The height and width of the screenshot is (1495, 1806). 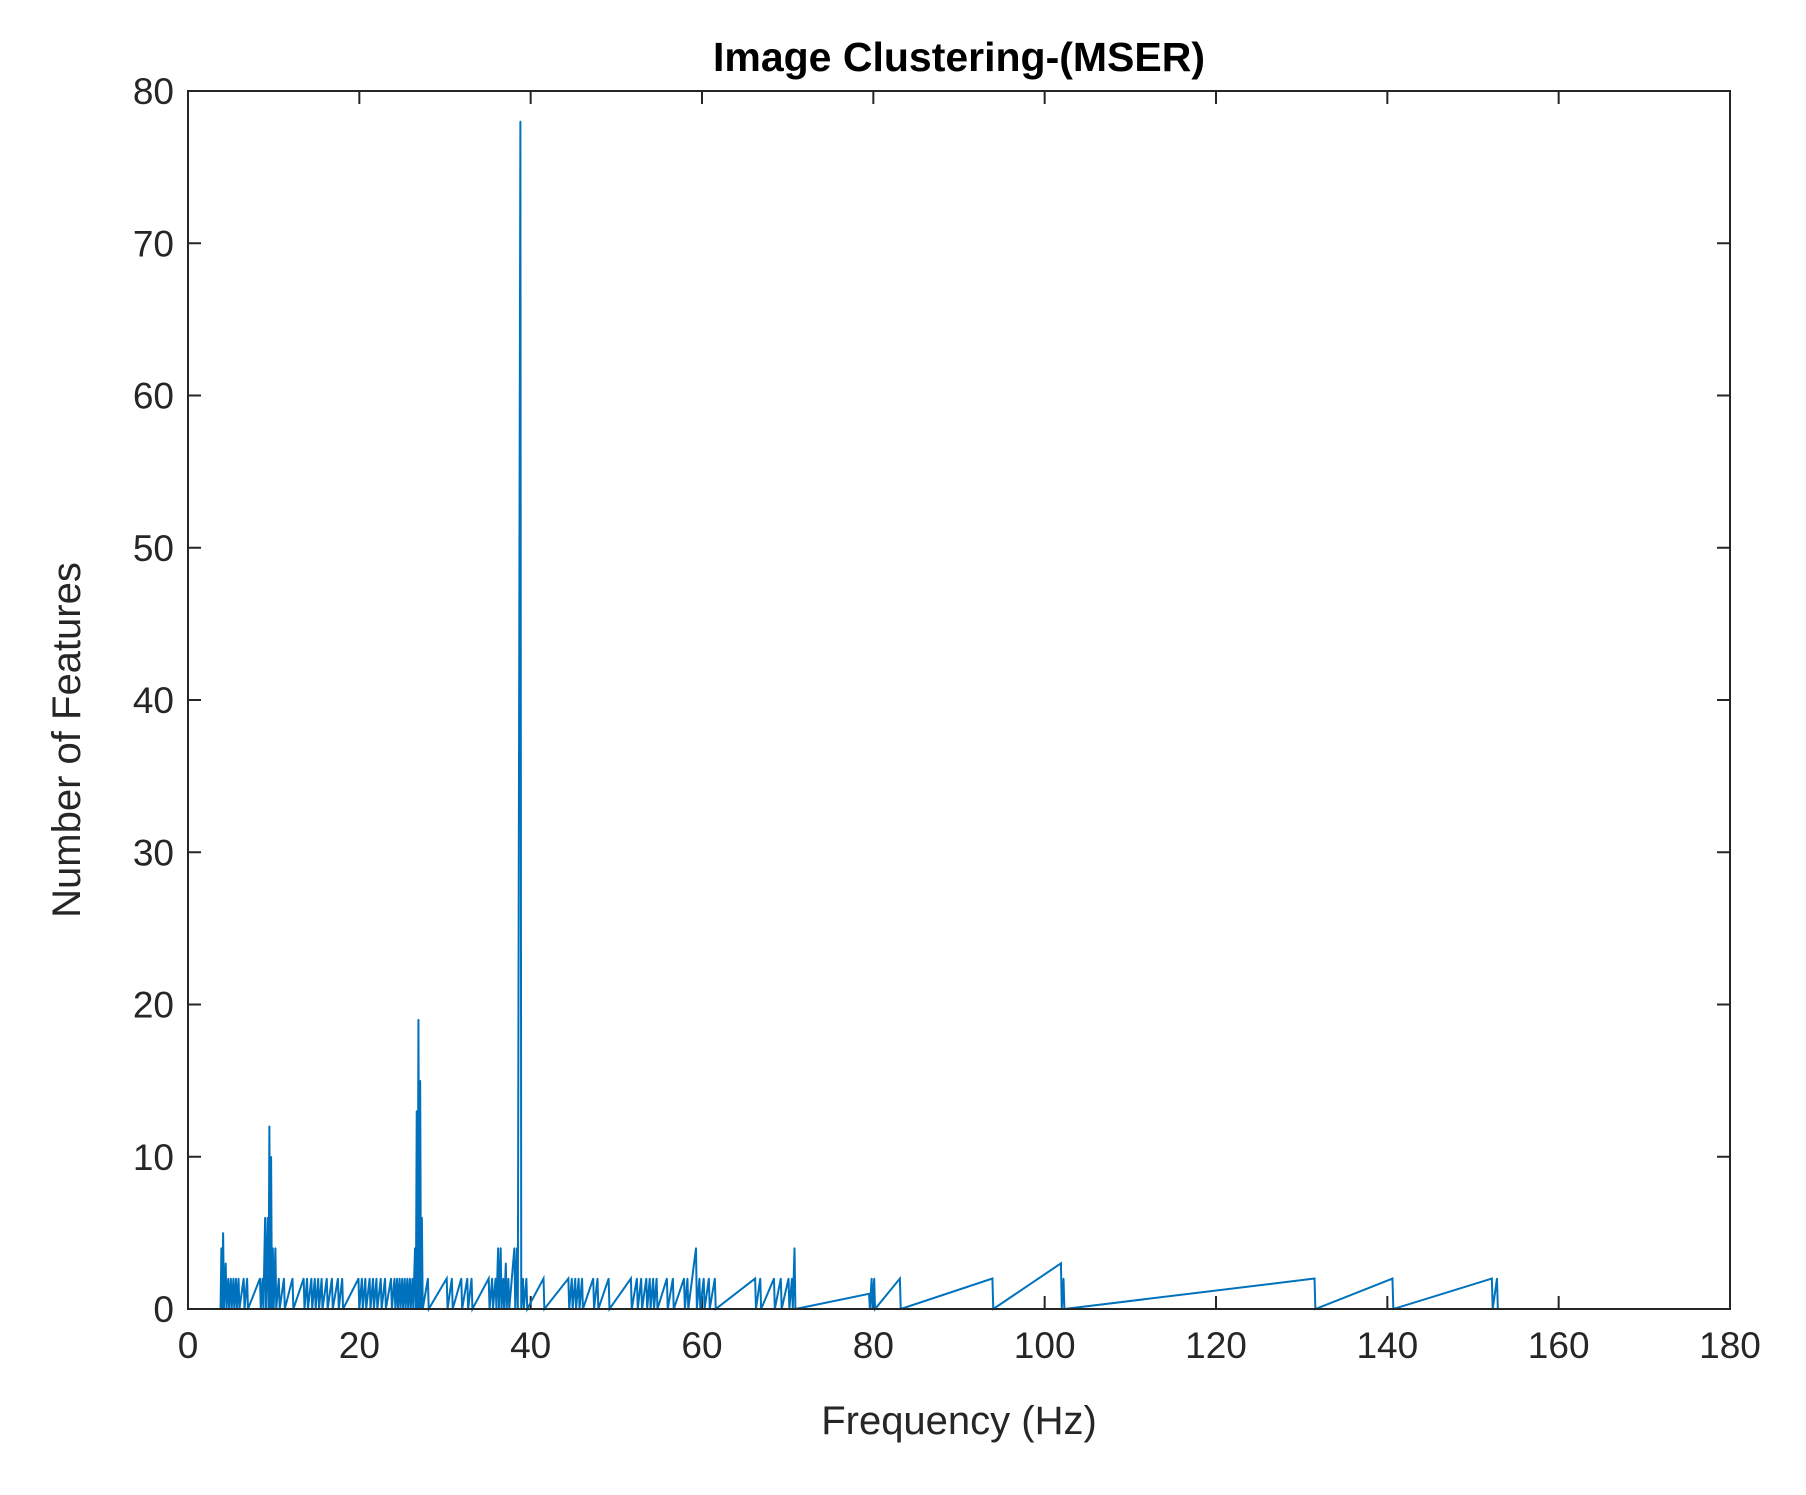 What do you see at coordinates (153, 1005) in the screenshot?
I see `y-tick-label: 20` at bounding box center [153, 1005].